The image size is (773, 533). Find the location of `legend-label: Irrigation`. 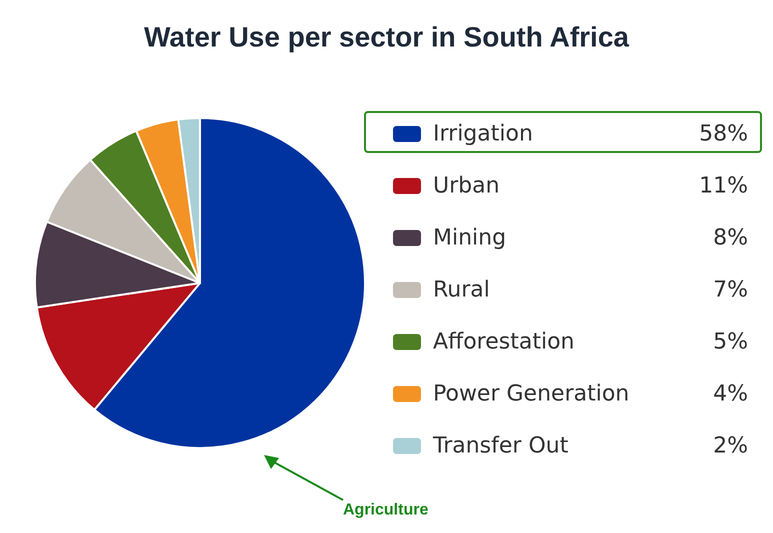

legend-label: Irrigation is located at coordinates (483, 134).